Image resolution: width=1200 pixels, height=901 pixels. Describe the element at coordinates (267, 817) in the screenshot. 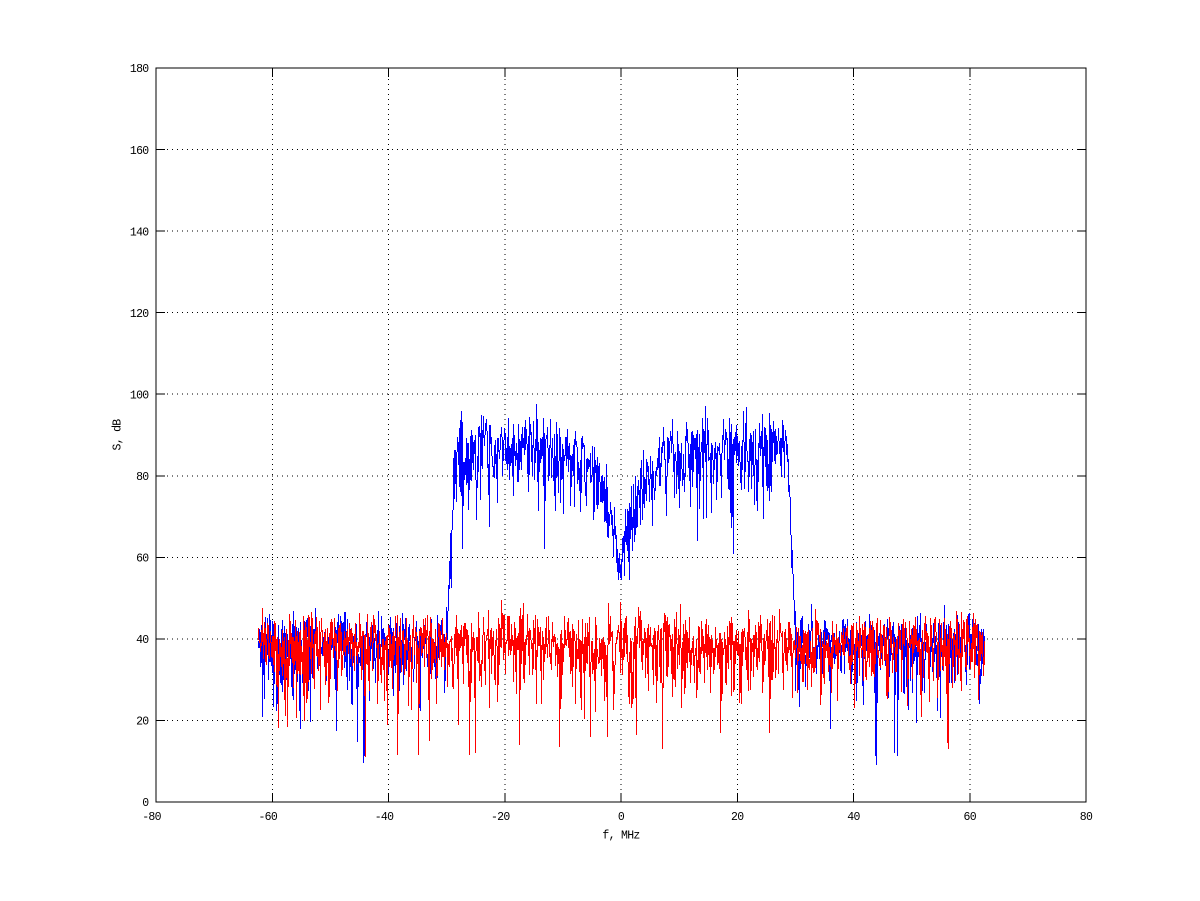

I see `svg-text: -60` at that location.